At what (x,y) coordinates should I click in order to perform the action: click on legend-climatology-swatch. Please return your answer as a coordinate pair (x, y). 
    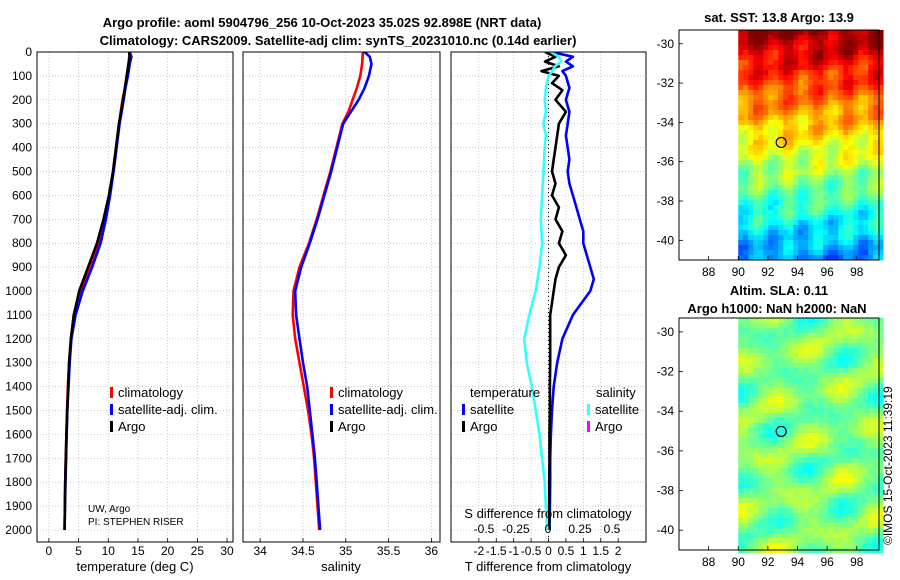
    Looking at the image, I should click on (331, 392).